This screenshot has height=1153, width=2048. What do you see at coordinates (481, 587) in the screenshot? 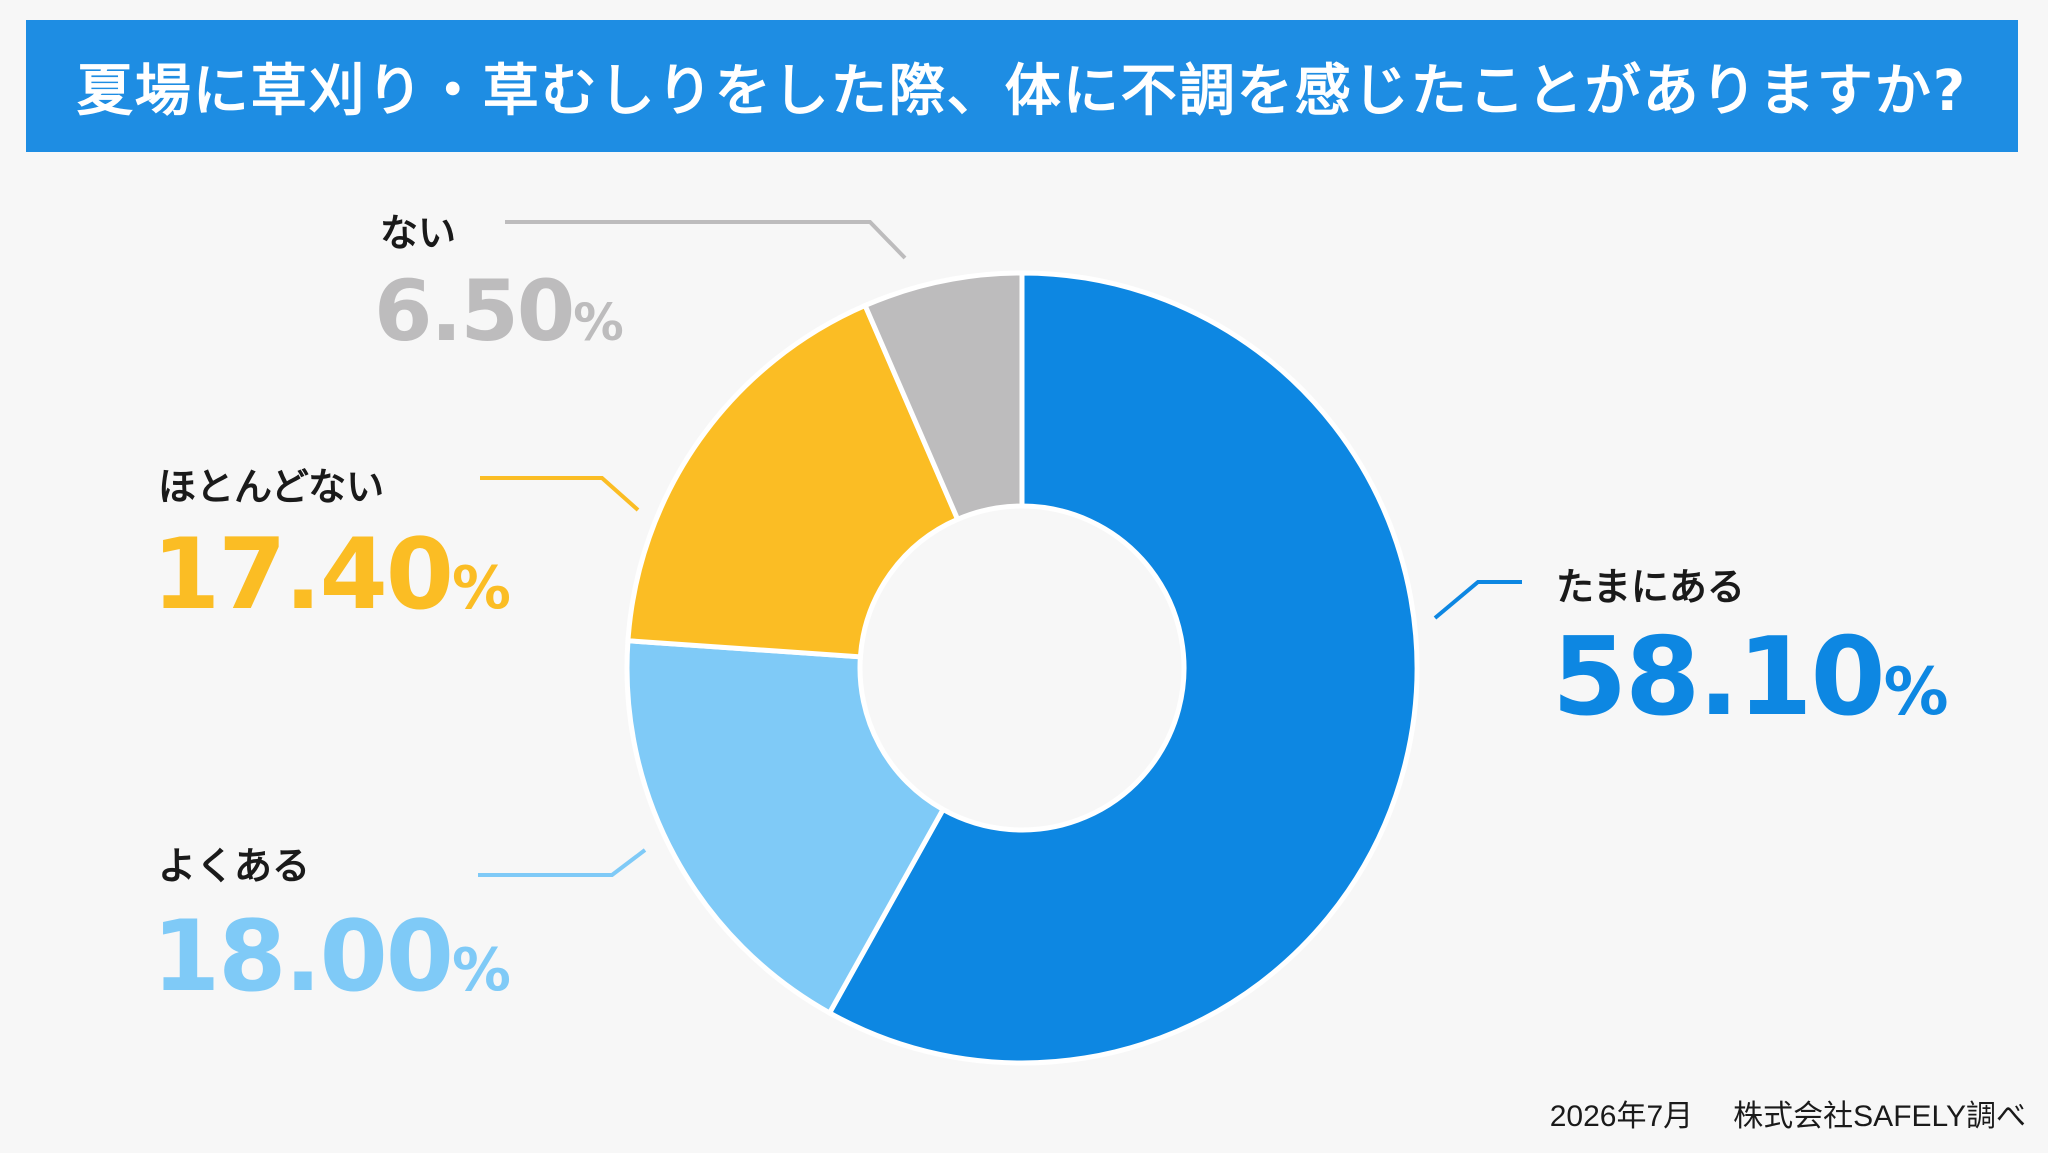
I see `unit-hotondo: %` at bounding box center [481, 587].